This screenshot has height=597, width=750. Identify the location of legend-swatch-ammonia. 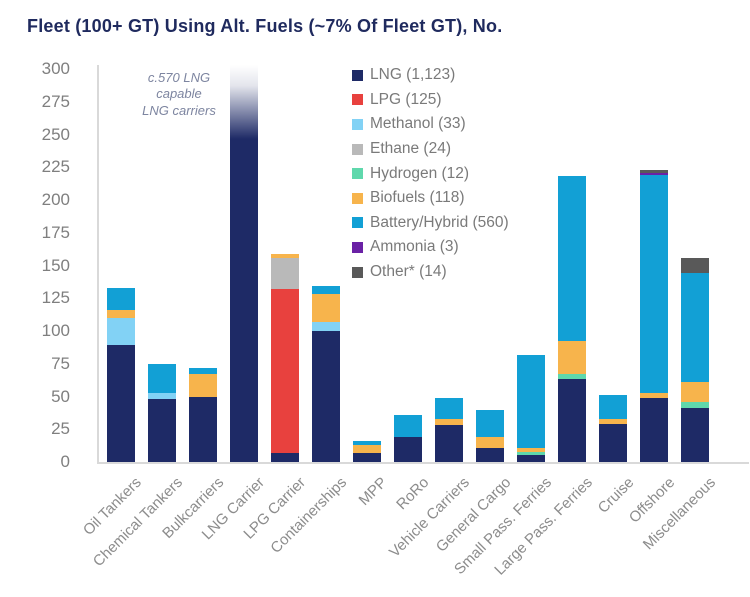
(357, 247).